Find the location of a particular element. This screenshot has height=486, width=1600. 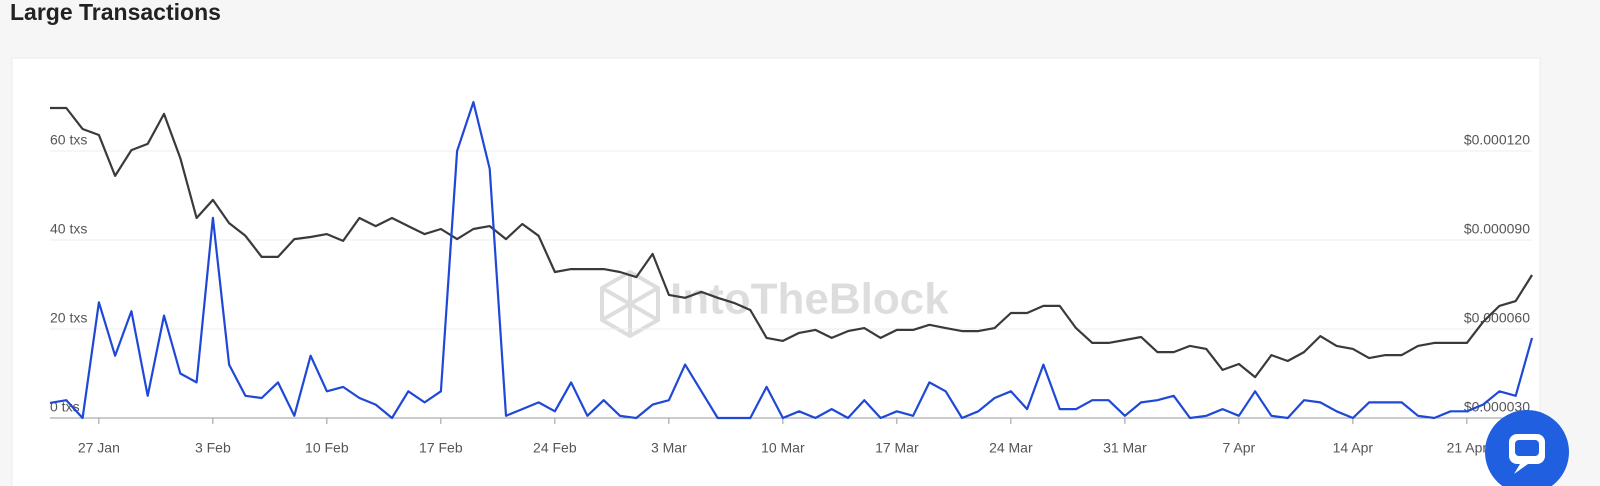

x-tick-label: 17 Mar is located at coordinates (897, 448).